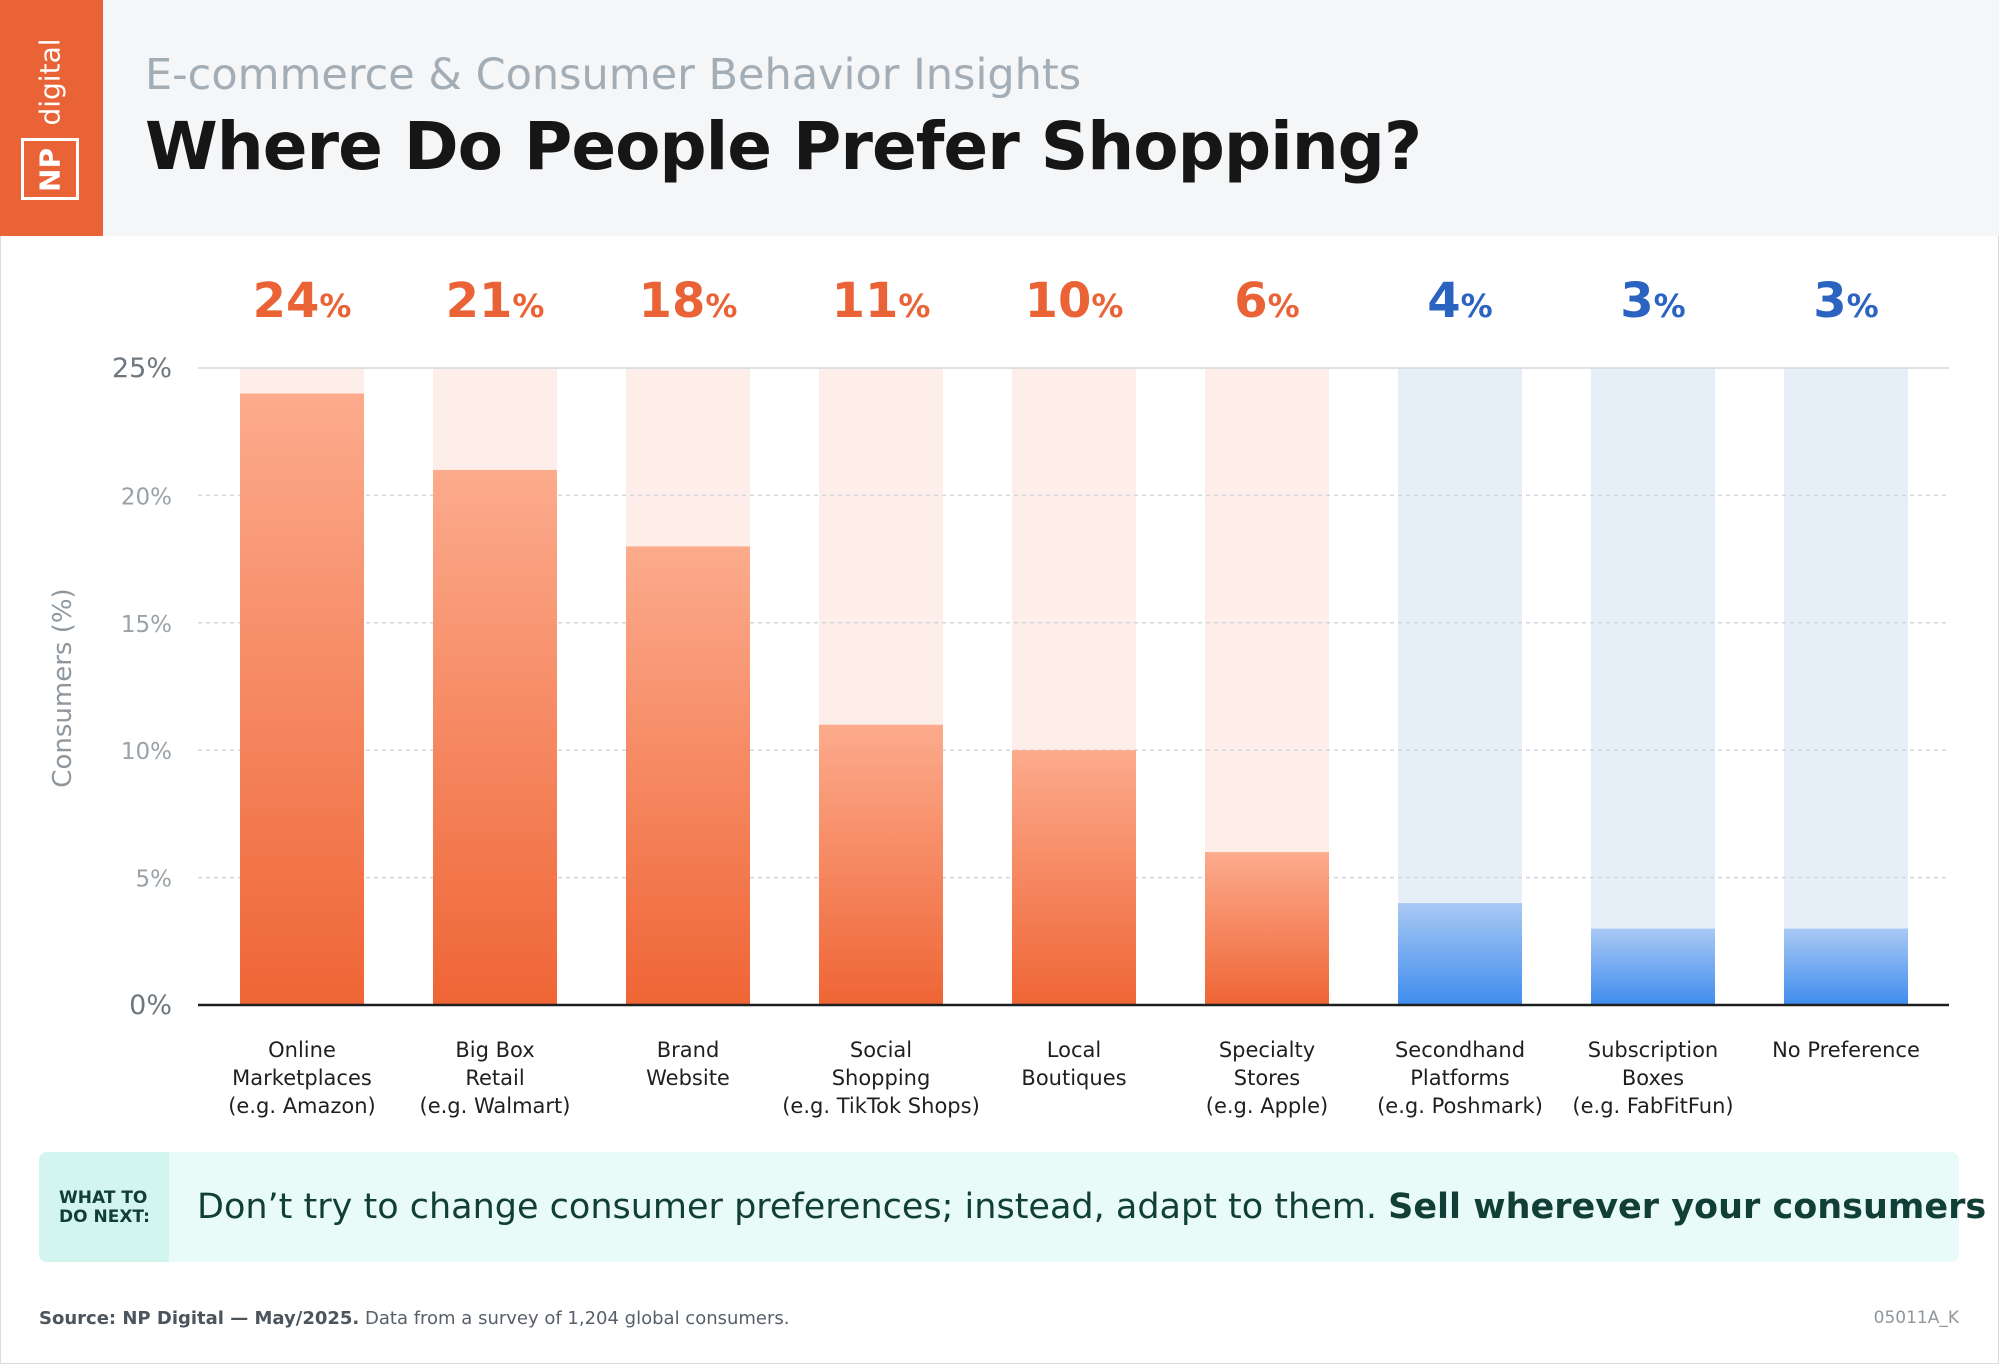 Image resolution: width=1999 pixels, height=1364 pixels. I want to click on callout-tag-text: WHAT TO DO NEXT:, so click(104, 1207).